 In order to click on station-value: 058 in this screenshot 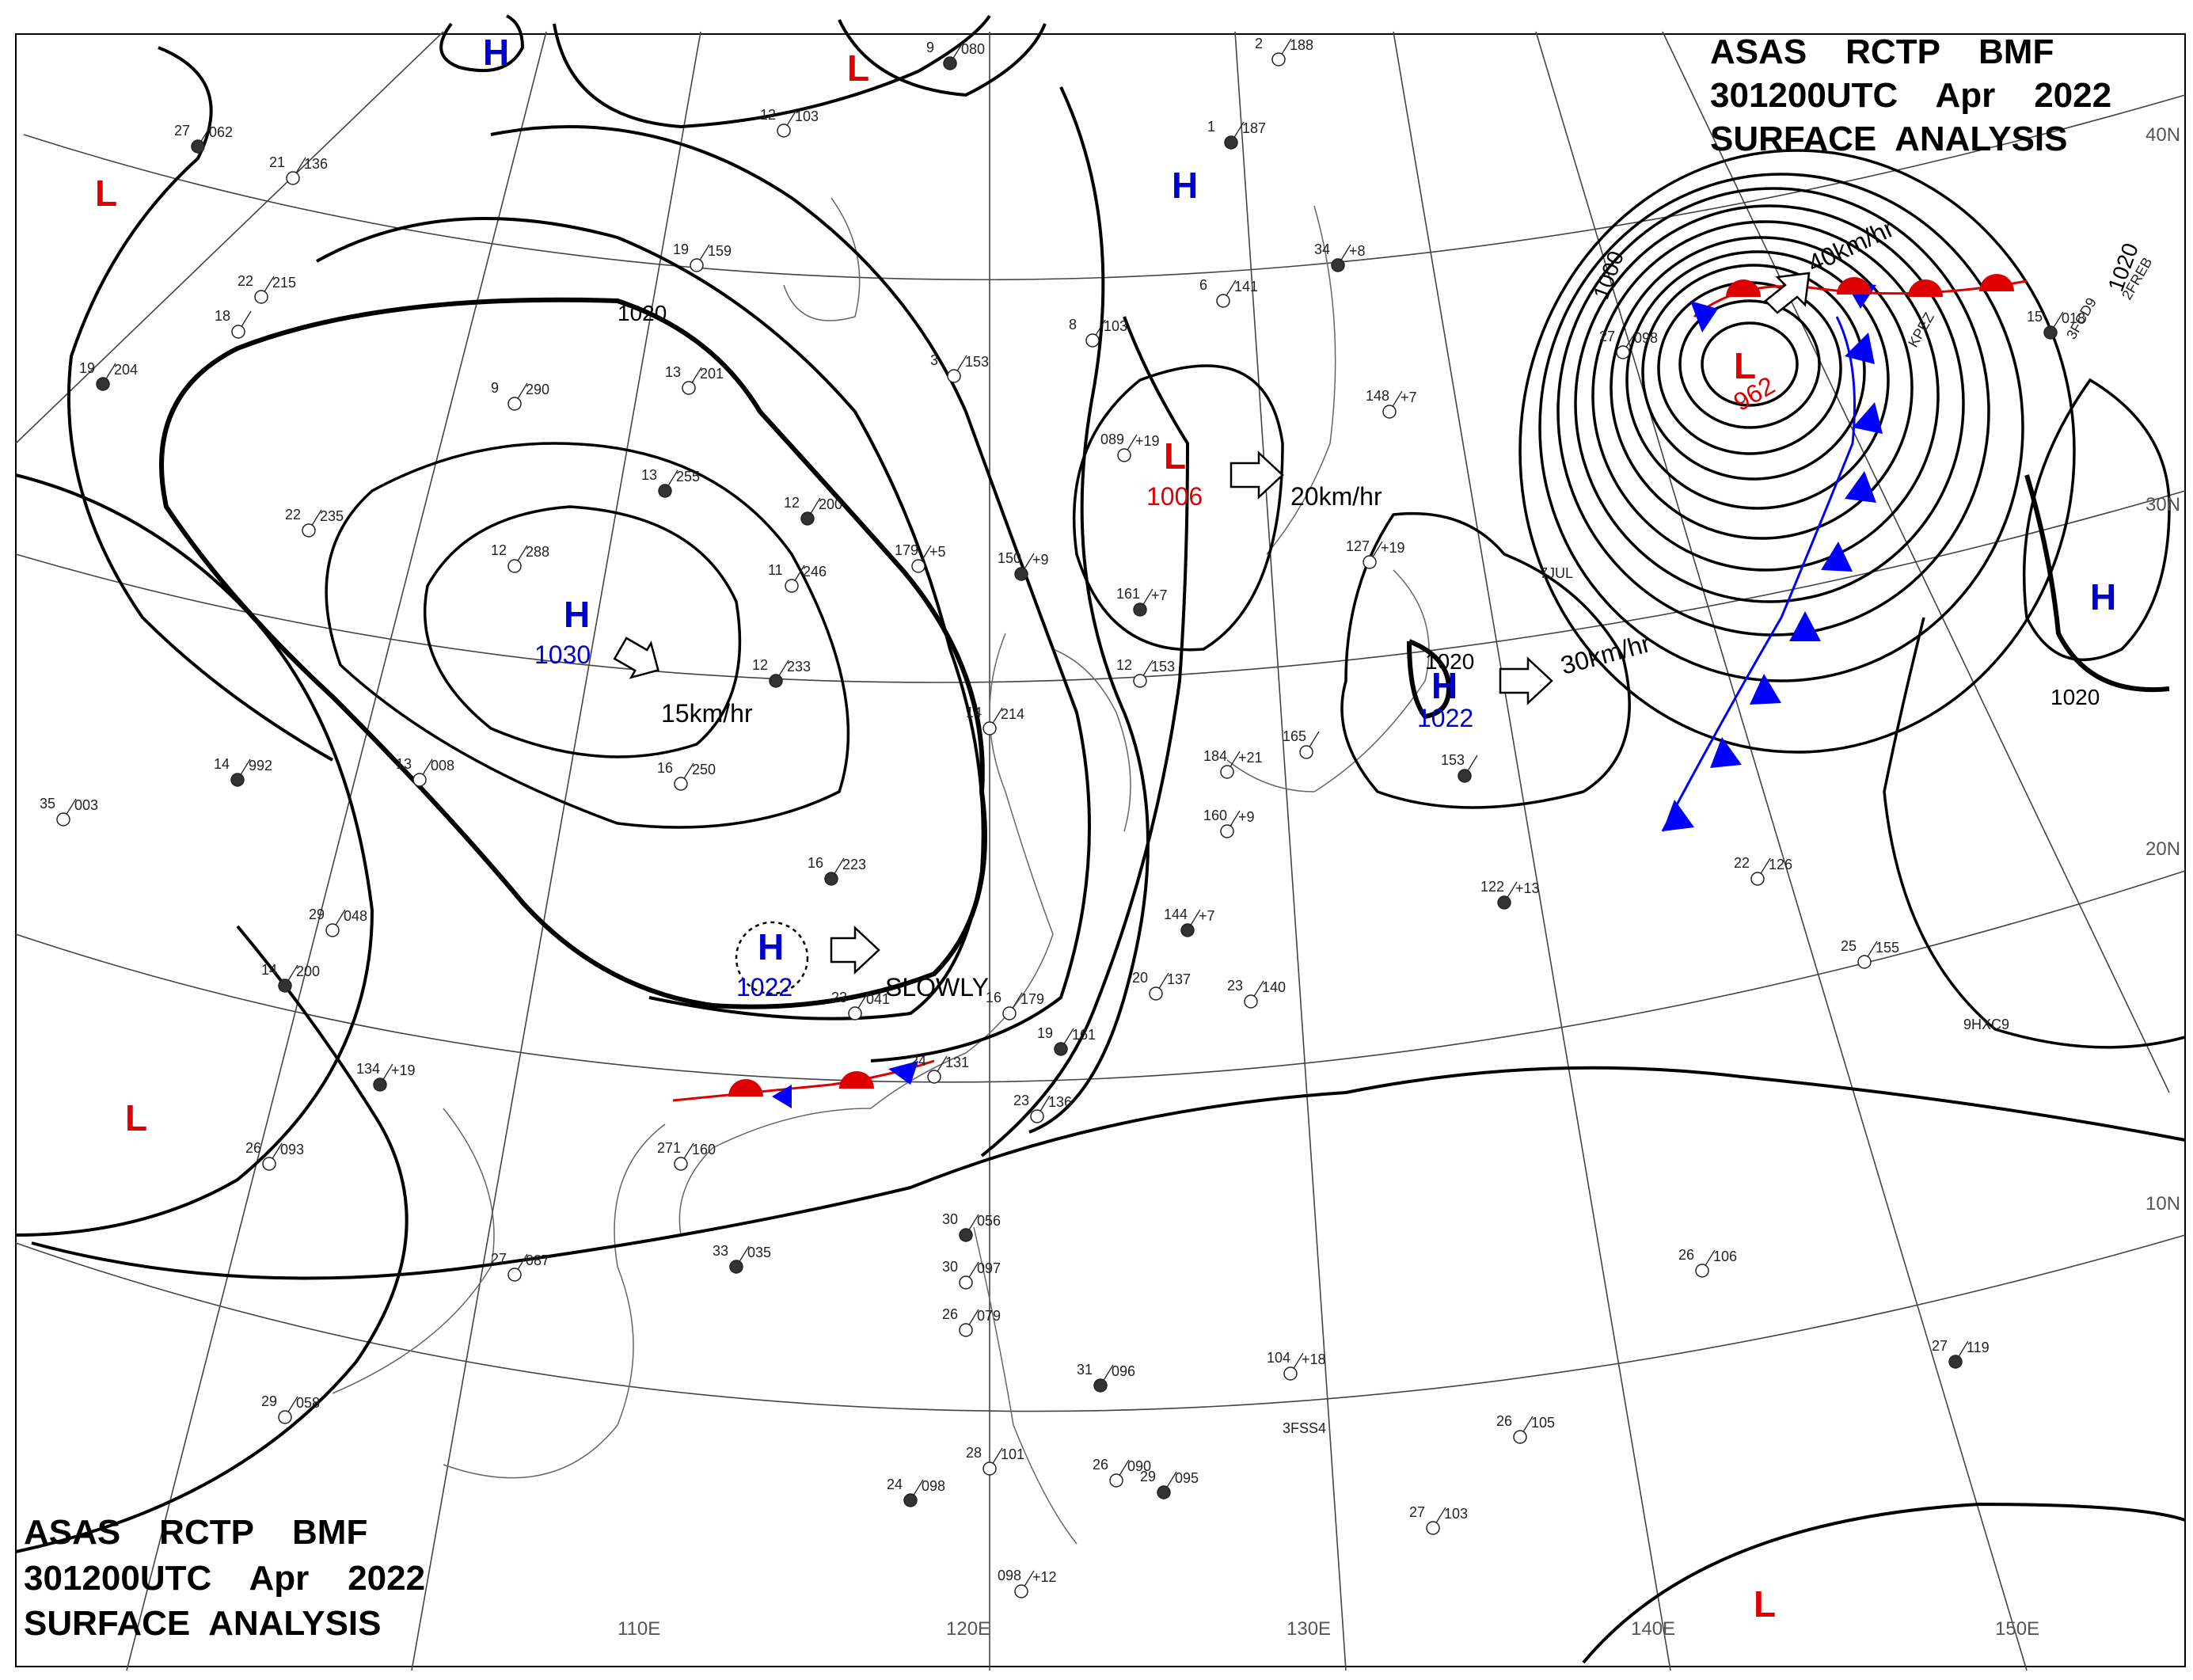, I will do `click(308, 1403)`.